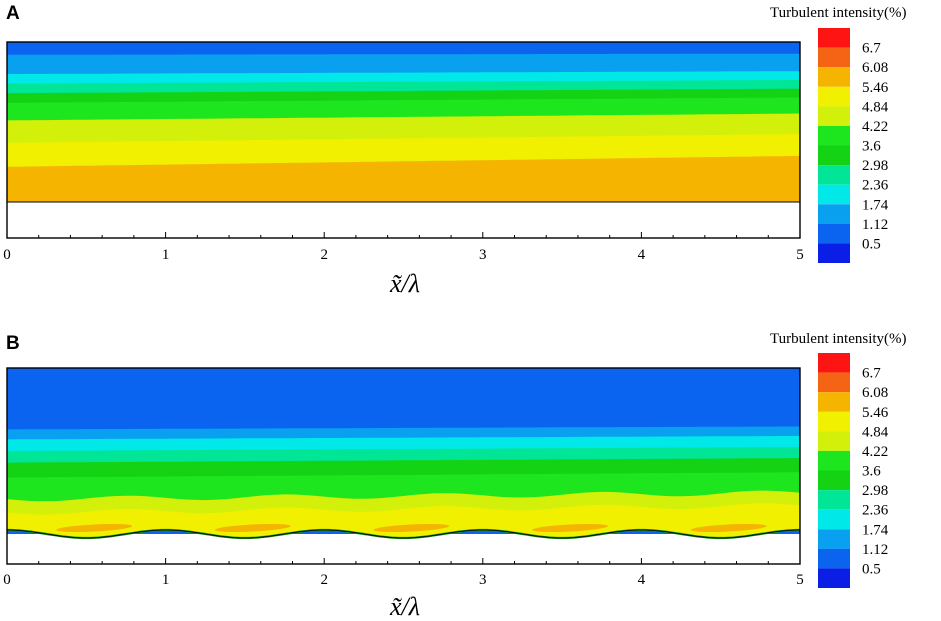 The height and width of the screenshot is (621, 941). I want to click on panel-b-x-axis-label: x̃/λ, so click(404, 606).